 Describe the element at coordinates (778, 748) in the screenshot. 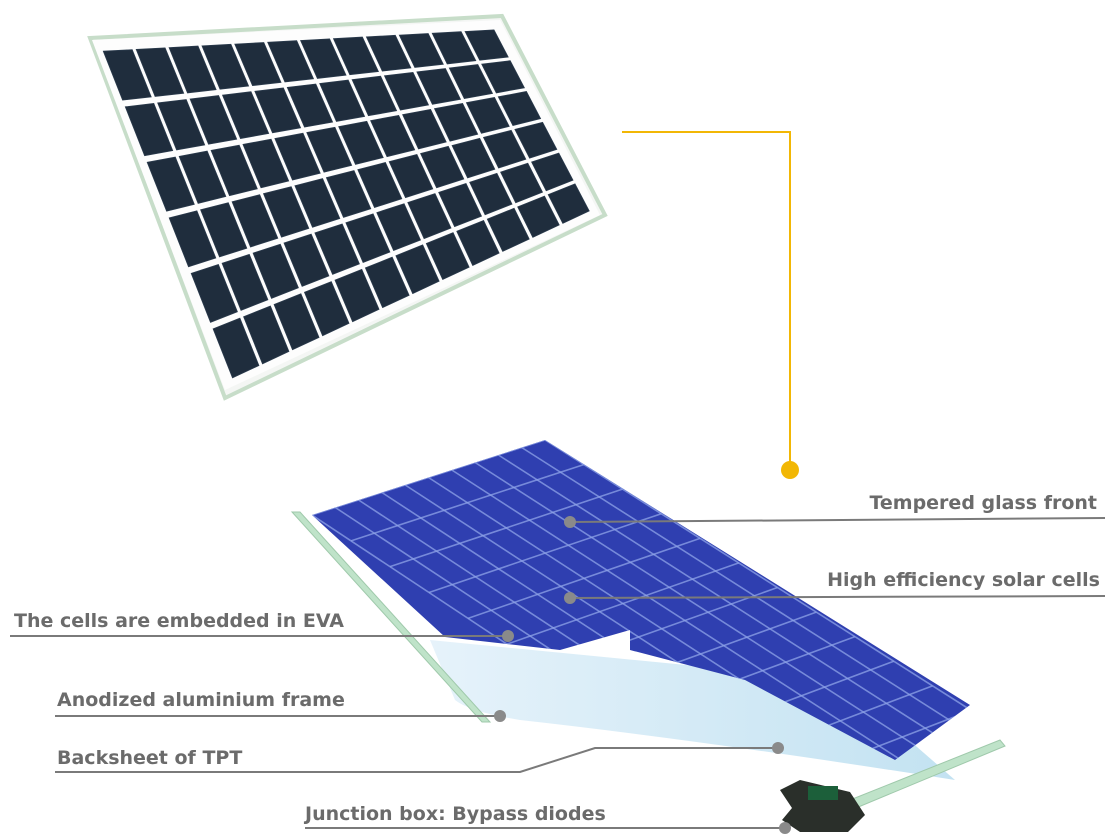

I see `dot-backsheet` at that location.